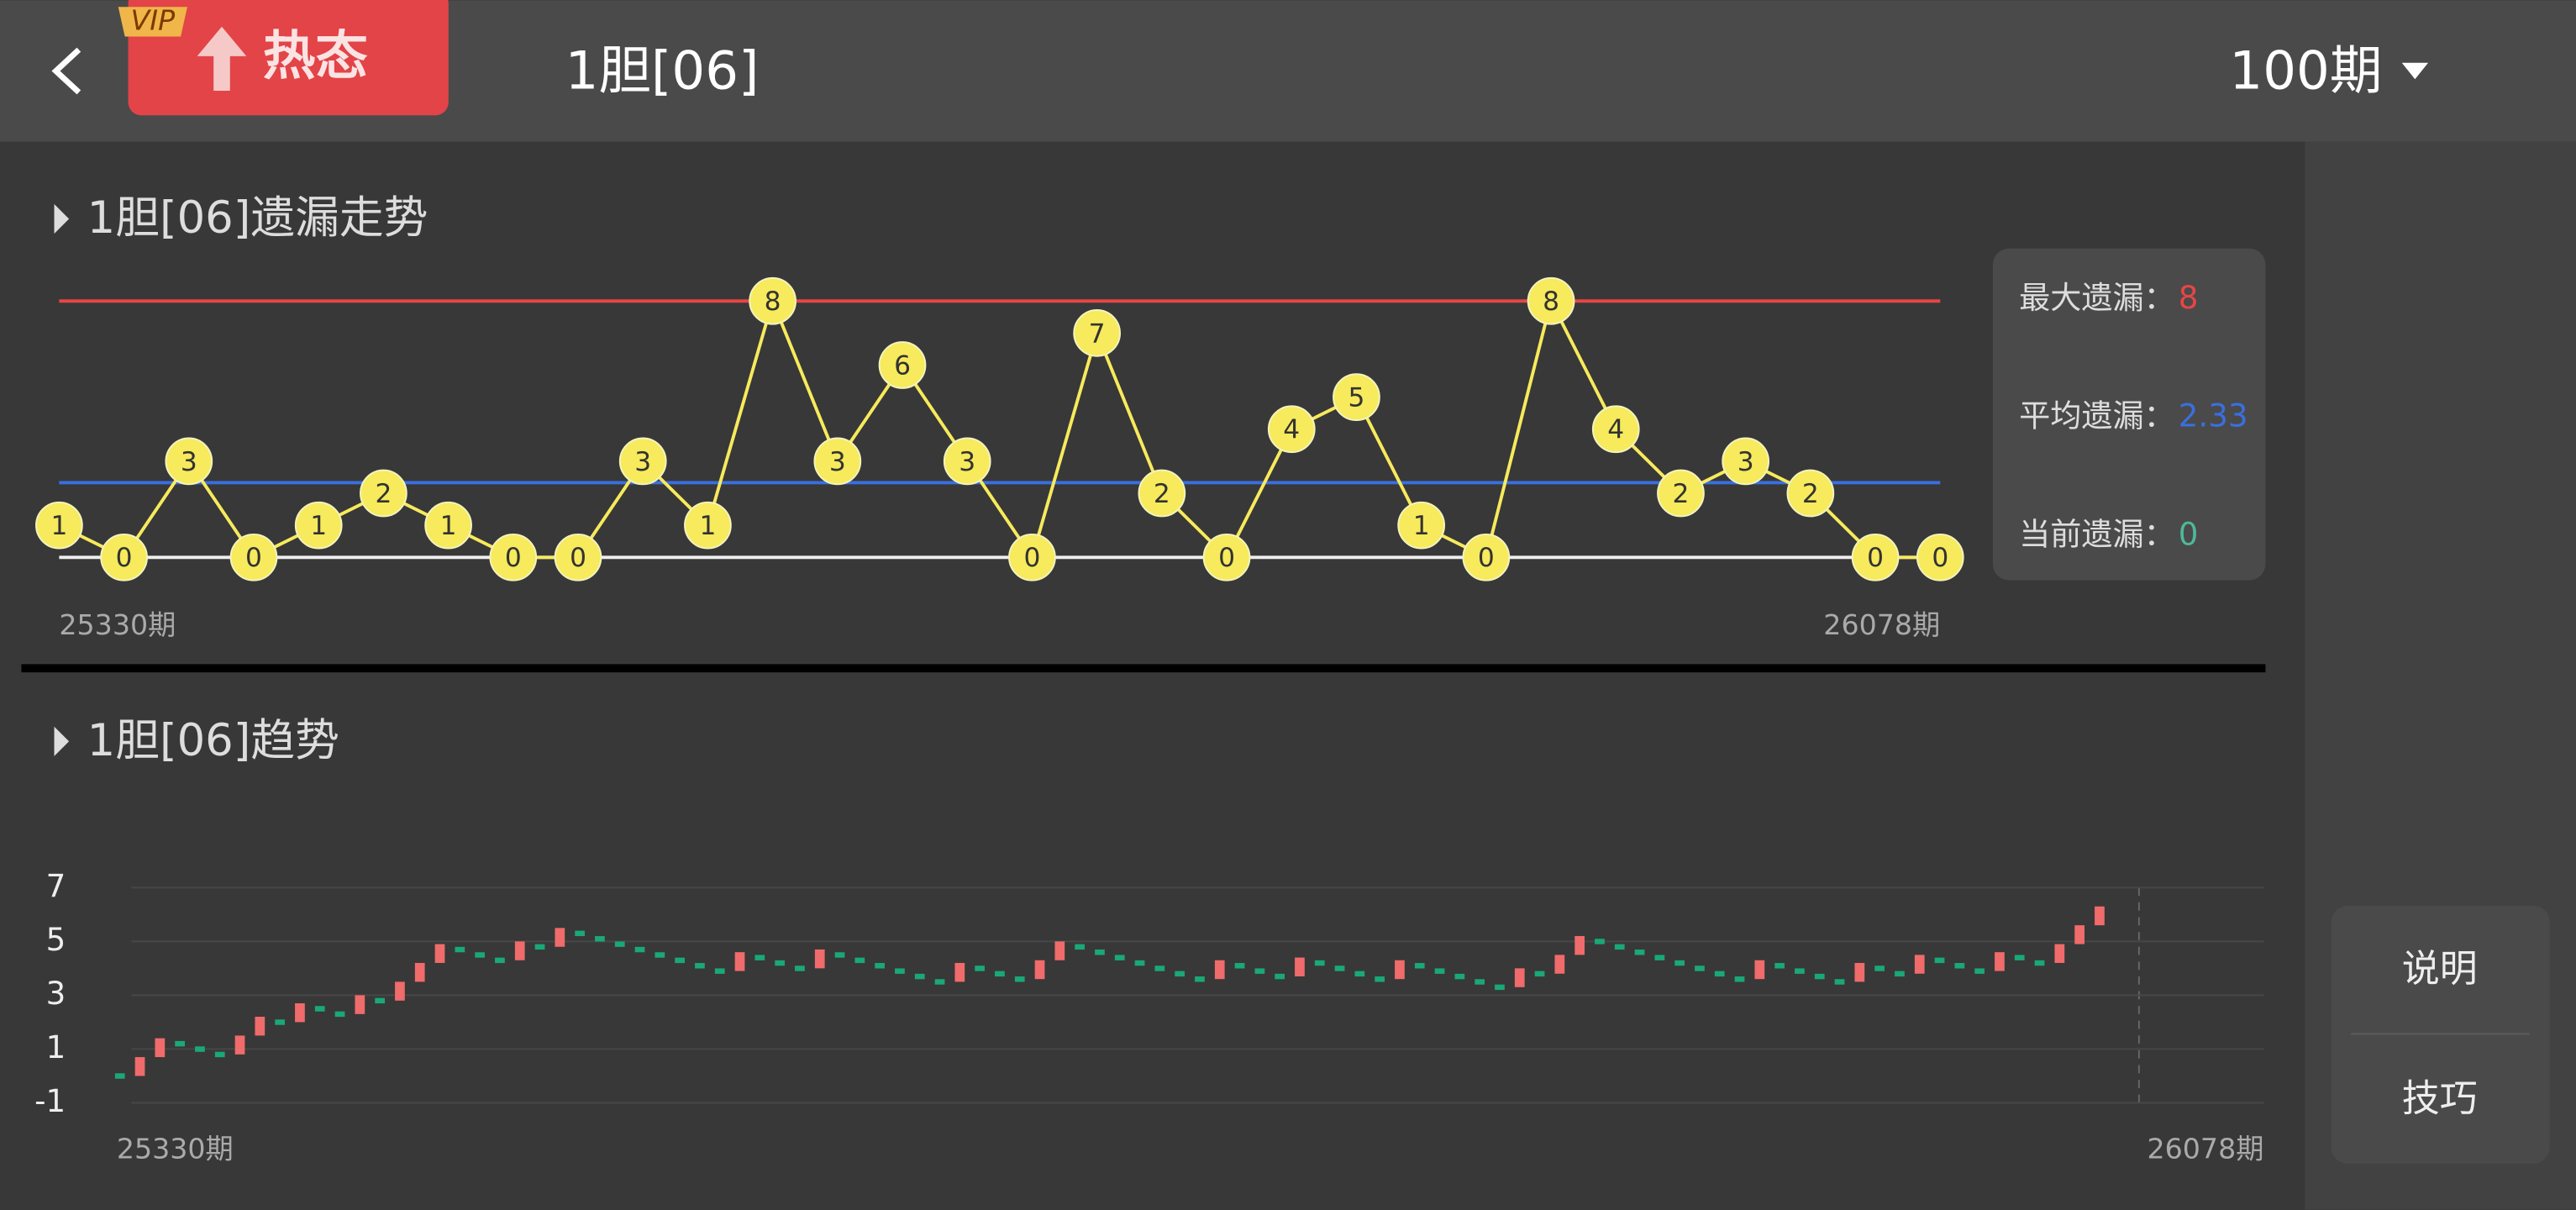  Describe the element at coordinates (2305, 71) in the screenshot. I see `period-select: 100期` at that location.